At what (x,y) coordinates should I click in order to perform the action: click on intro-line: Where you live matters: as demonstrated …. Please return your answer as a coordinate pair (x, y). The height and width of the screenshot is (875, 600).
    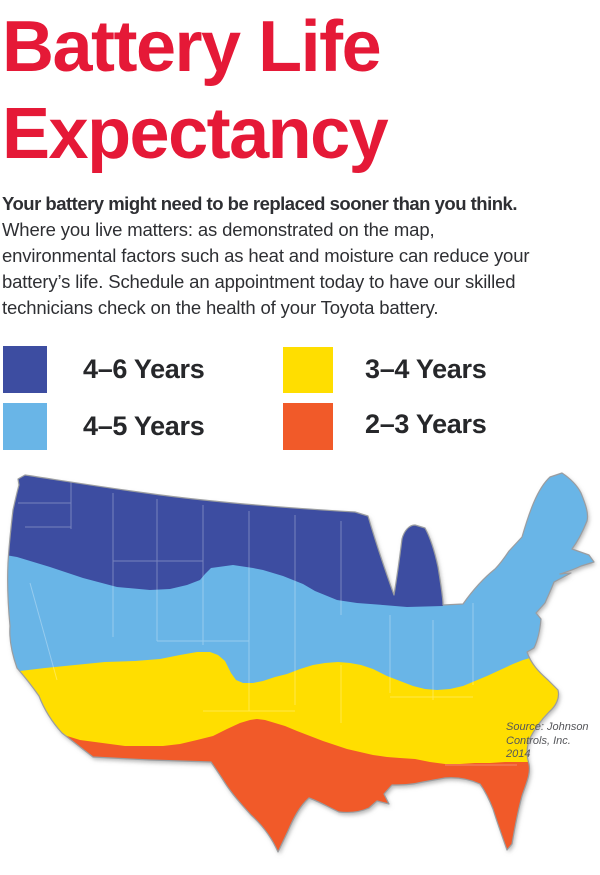
    Looking at the image, I should click on (218, 229).